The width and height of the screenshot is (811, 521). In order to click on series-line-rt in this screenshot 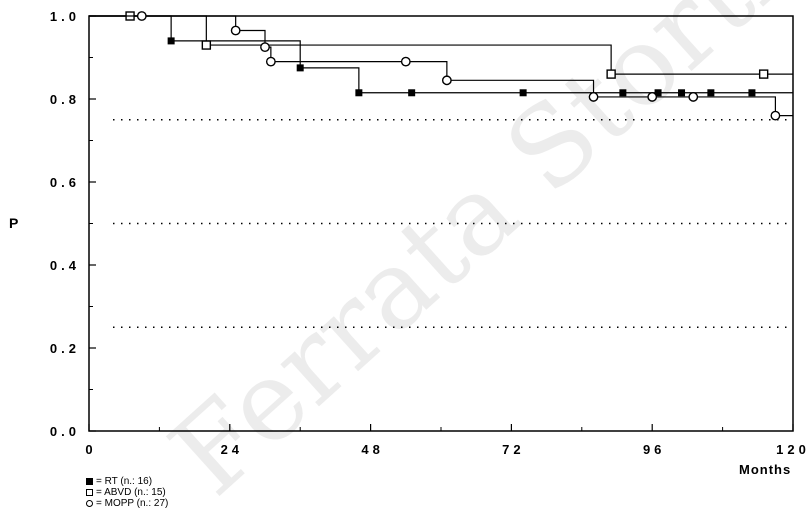, I will do `click(441, 54)`.